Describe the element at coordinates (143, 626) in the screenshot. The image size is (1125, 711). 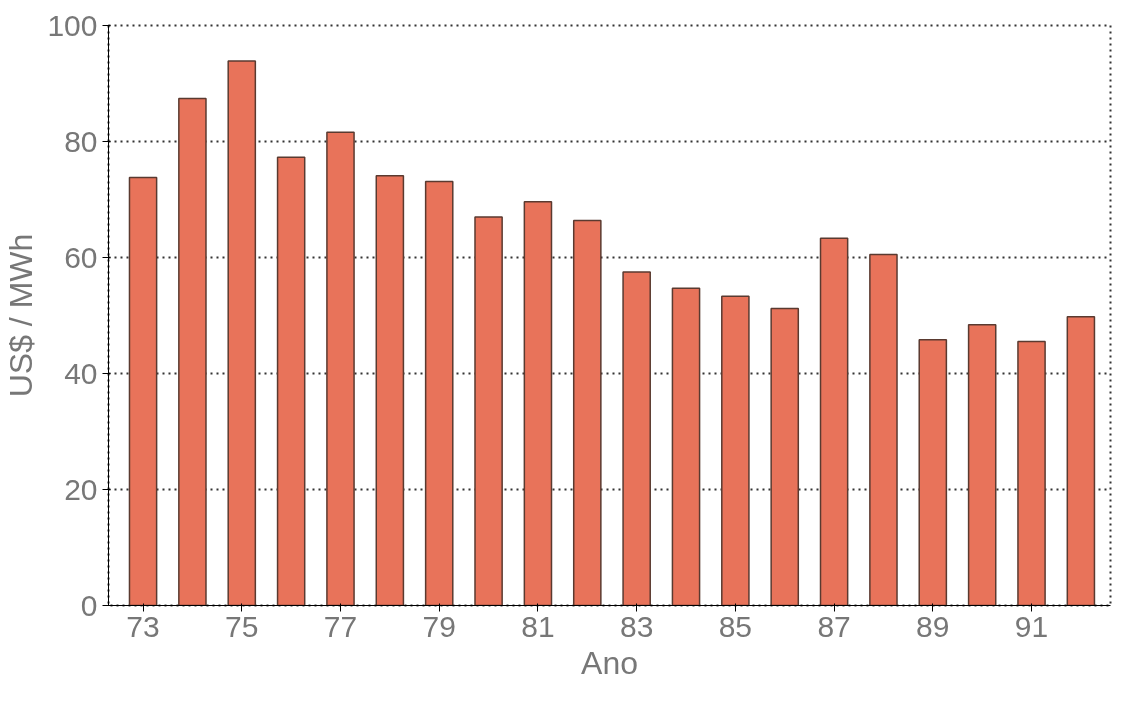
I see `x-tick-label: 73` at that location.